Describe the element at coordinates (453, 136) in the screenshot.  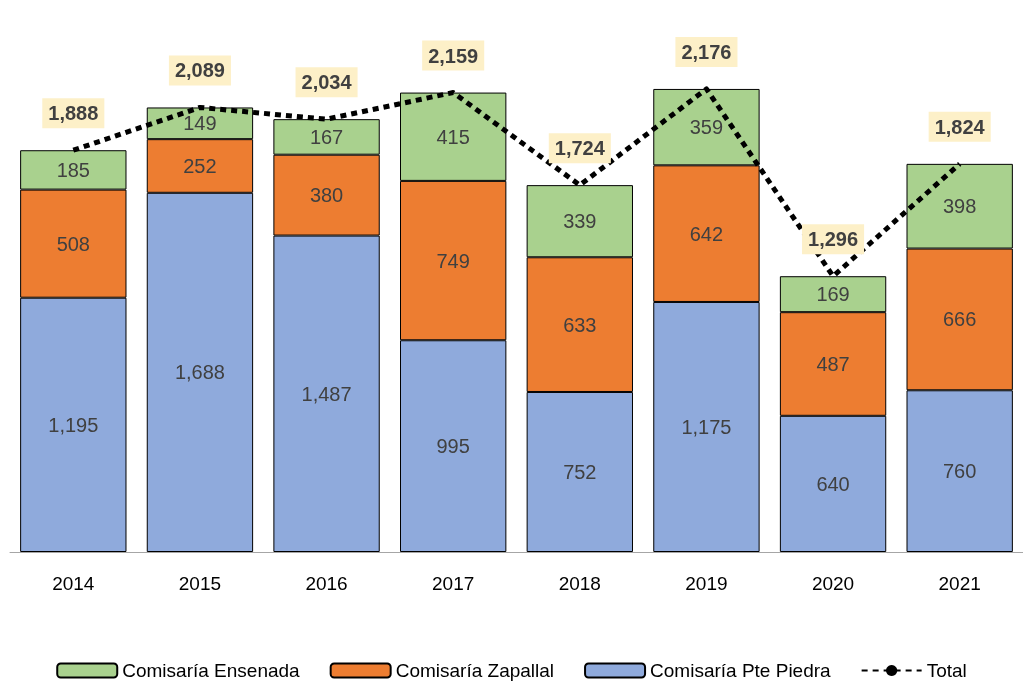
I see `data-label: 415` at that location.